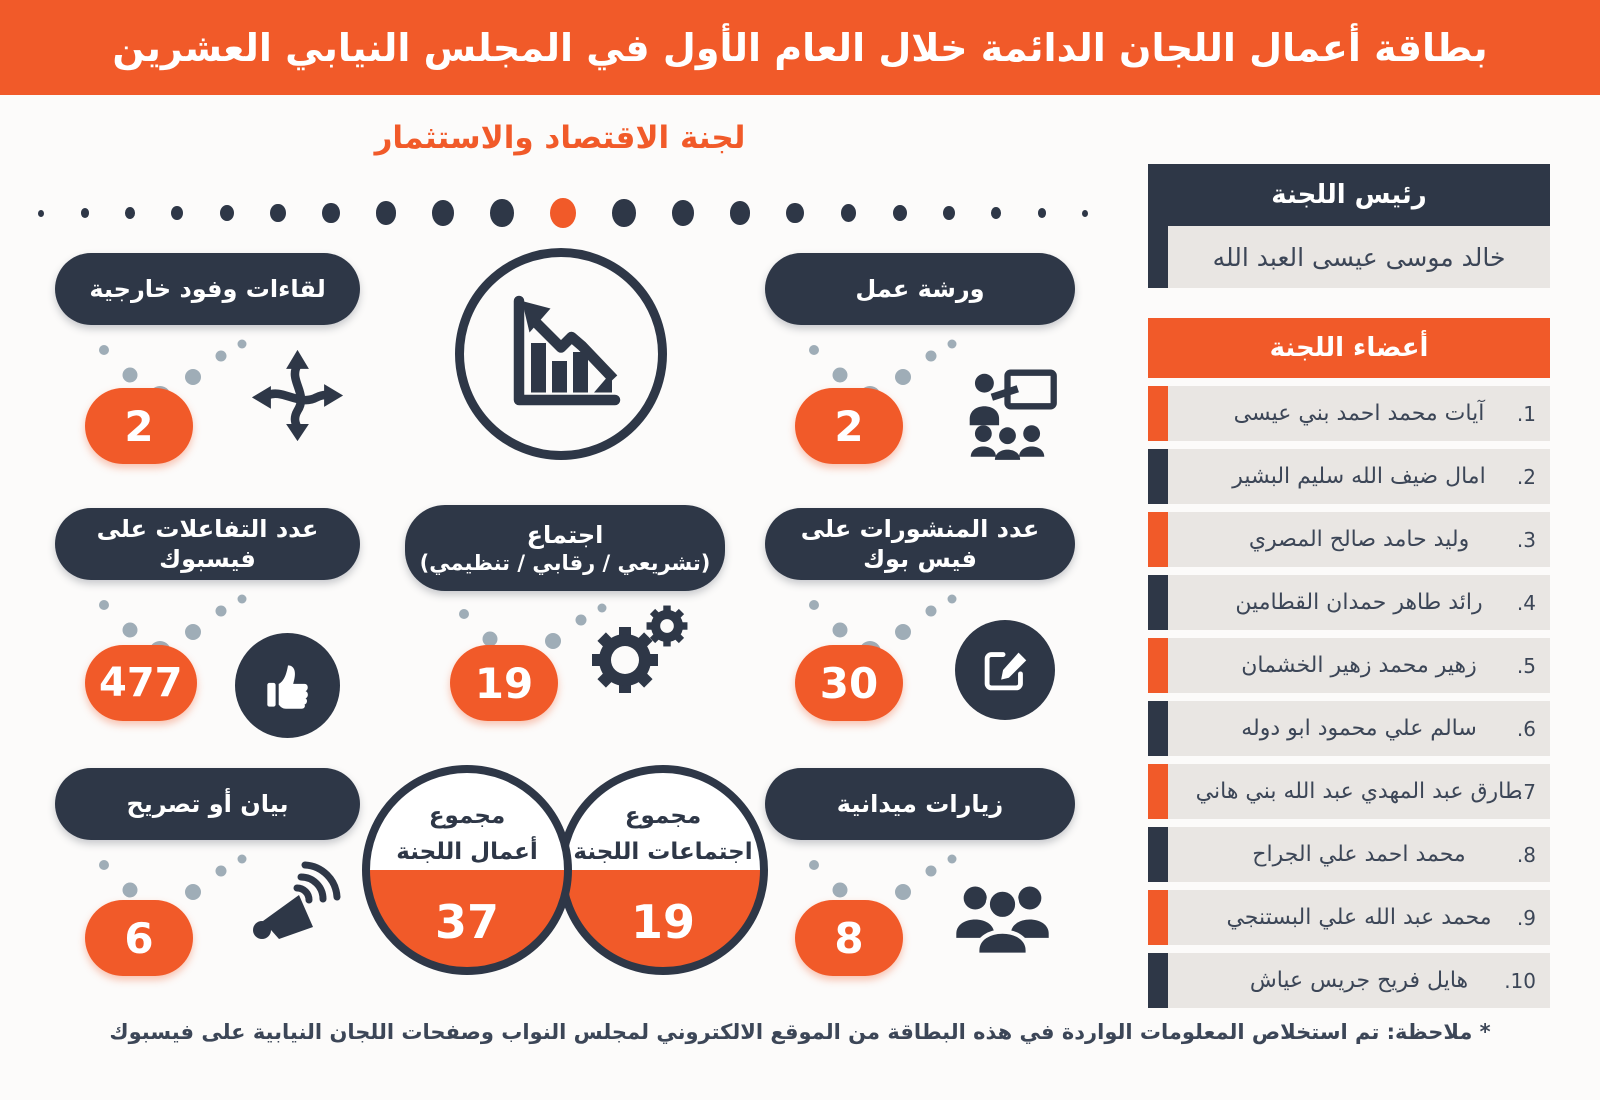 This screenshot has height=1100, width=1600. I want to click on stat-card-statement: بيان أو تصريح 6, so click(207, 880).